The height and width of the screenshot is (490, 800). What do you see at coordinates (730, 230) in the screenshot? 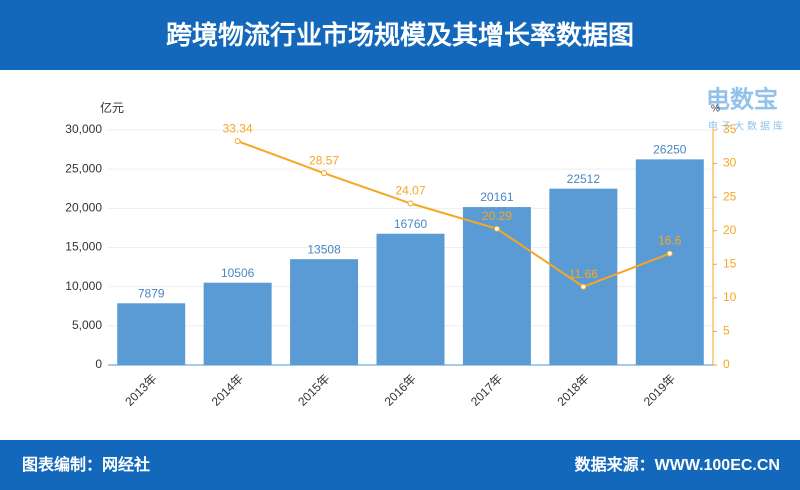
I see `y2-tick-label: 20` at bounding box center [730, 230].